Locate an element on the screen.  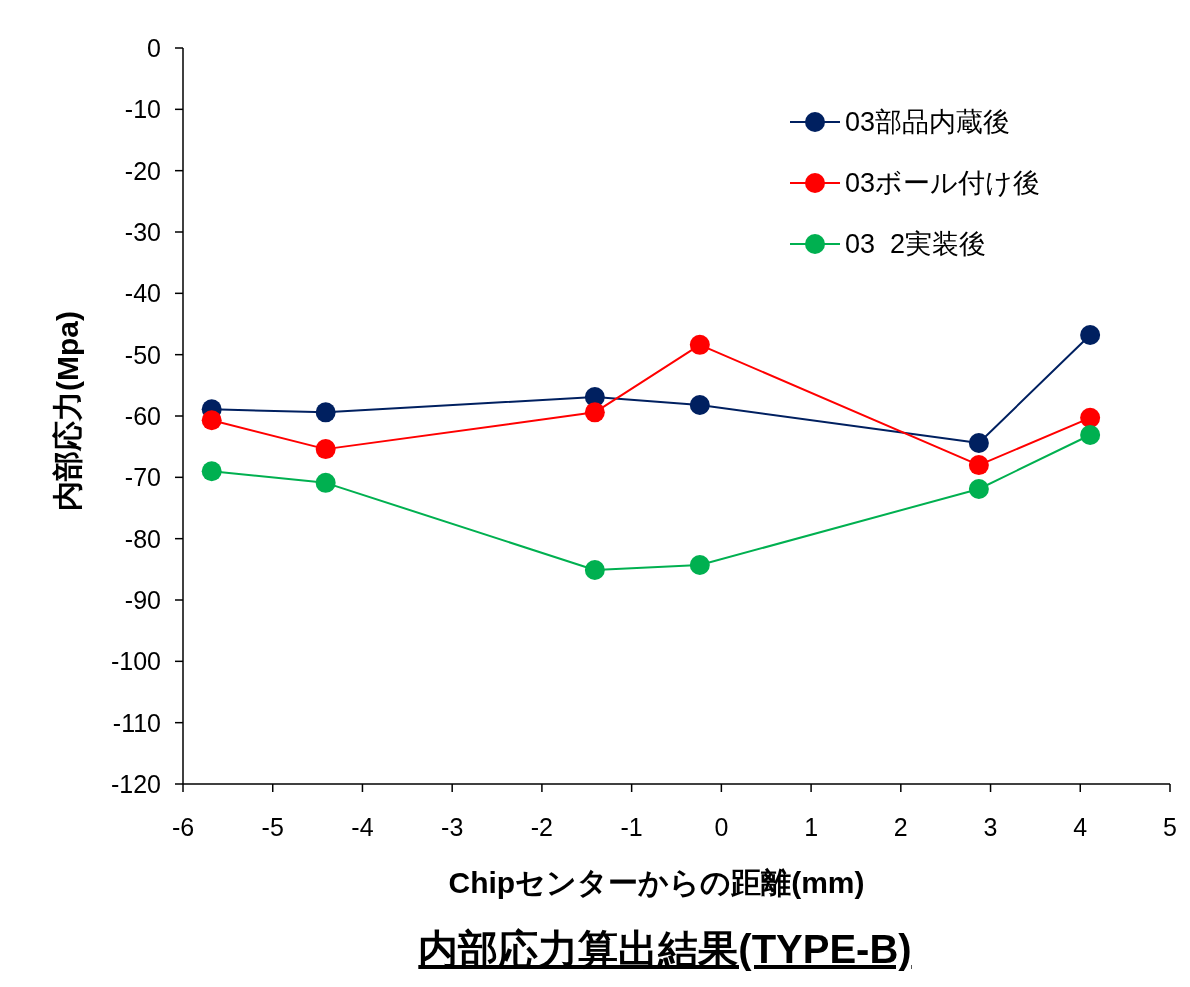
y-tick-label: -40 is located at coordinates (142, 293).